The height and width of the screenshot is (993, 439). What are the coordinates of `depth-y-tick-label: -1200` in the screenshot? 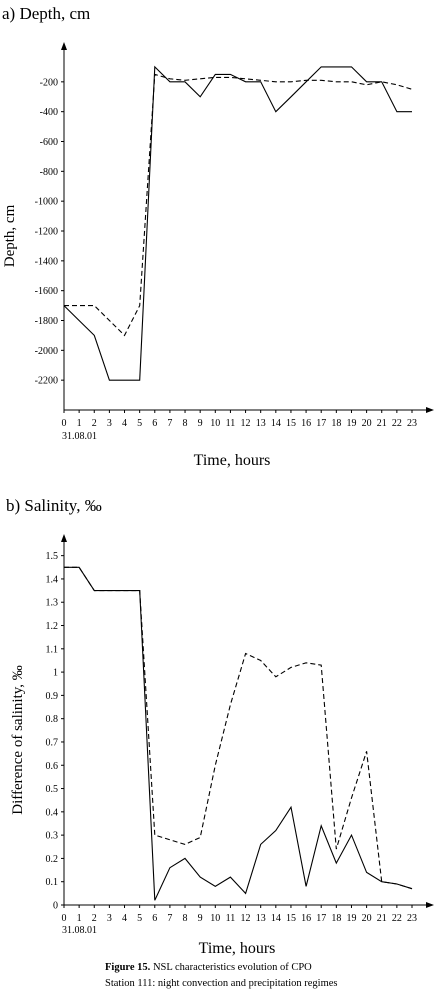 It's located at (46, 232).